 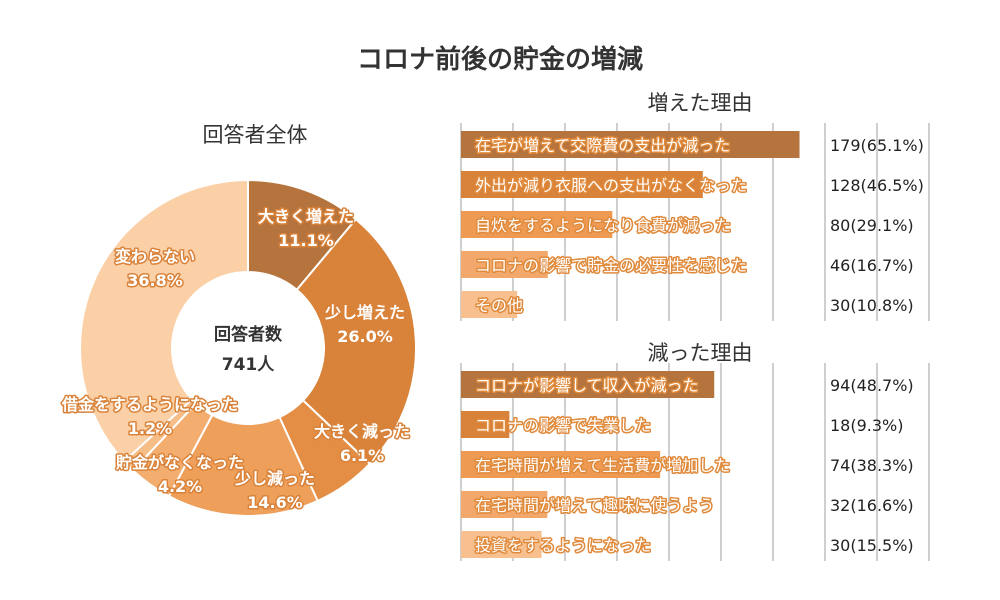 What do you see at coordinates (872, 385) in the screenshot?
I see `bar-value-label: 94(48.7%)` at bounding box center [872, 385].